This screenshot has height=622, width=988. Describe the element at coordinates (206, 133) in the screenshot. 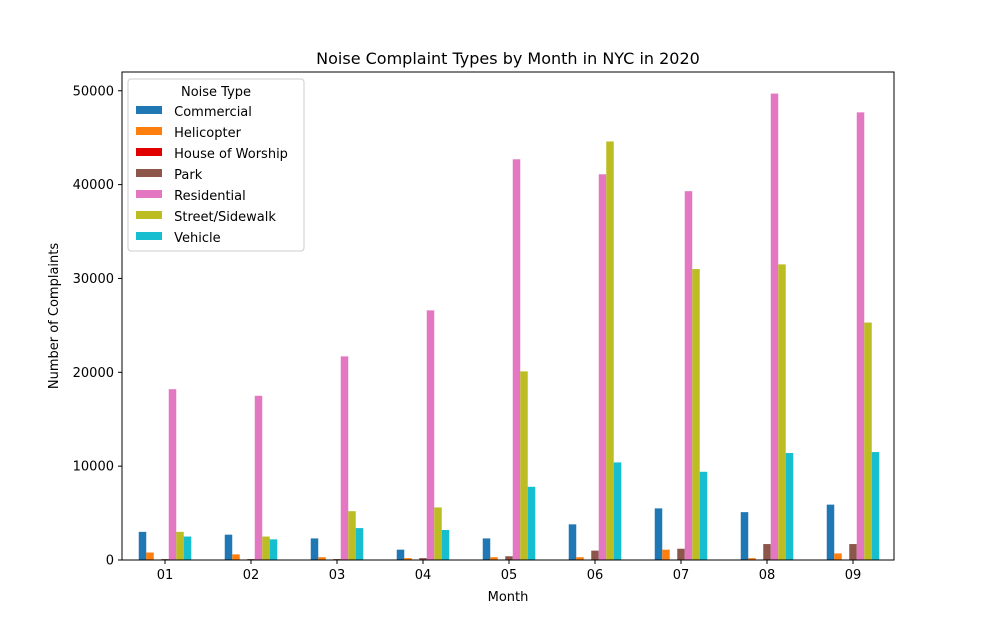

I see `legend-label: Helicopter` at that location.